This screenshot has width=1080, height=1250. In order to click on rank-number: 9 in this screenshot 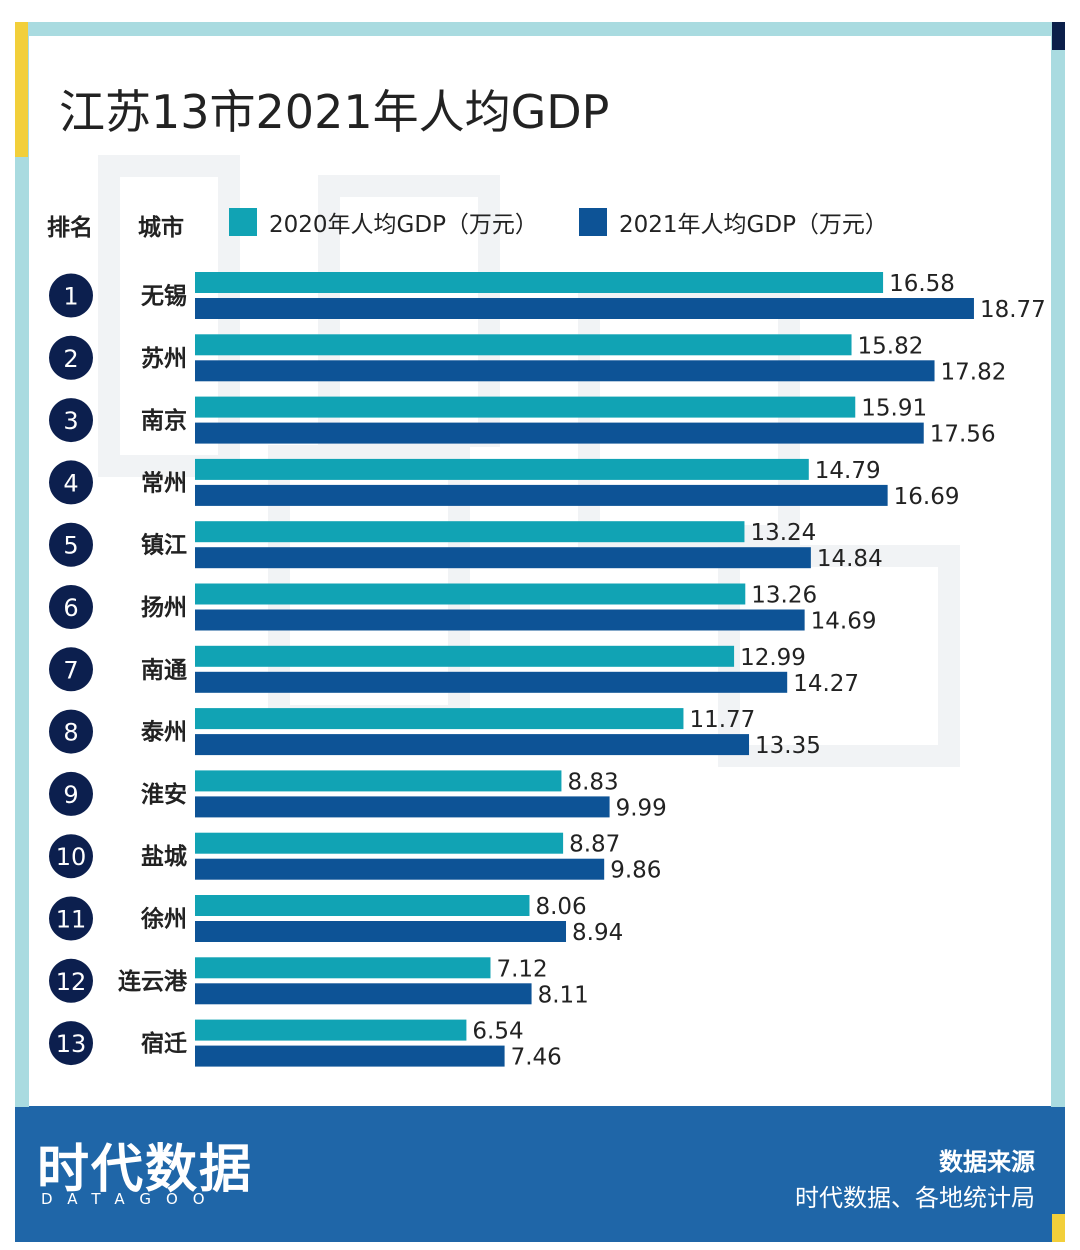, I will do `click(70, 795)`.